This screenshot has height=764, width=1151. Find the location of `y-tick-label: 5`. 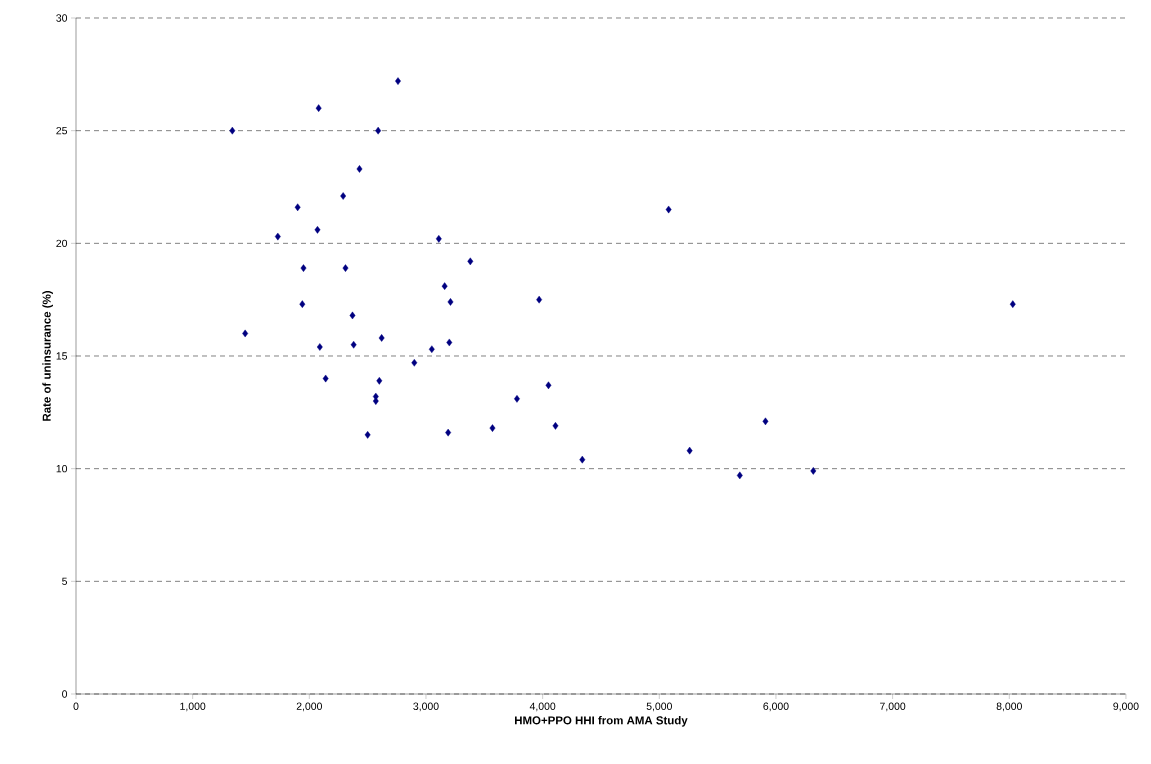

y-tick-label: 5 is located at coordinates (65, 581).